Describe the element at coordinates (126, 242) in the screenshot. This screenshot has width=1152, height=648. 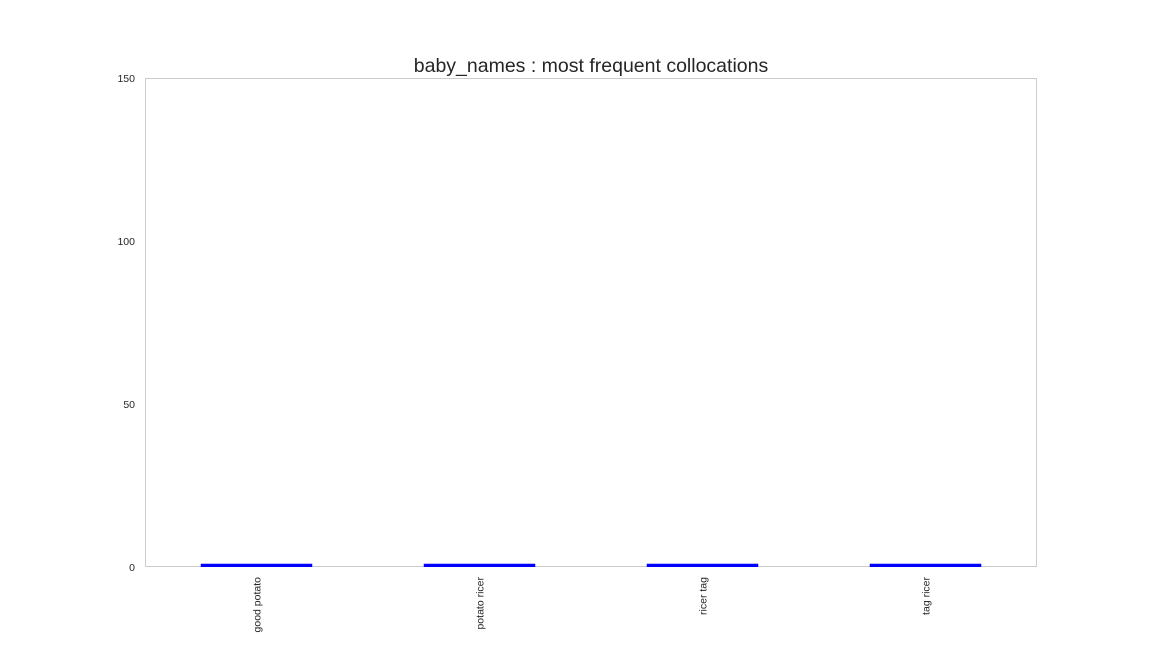
I see `y-tick-label: 100` at that location.